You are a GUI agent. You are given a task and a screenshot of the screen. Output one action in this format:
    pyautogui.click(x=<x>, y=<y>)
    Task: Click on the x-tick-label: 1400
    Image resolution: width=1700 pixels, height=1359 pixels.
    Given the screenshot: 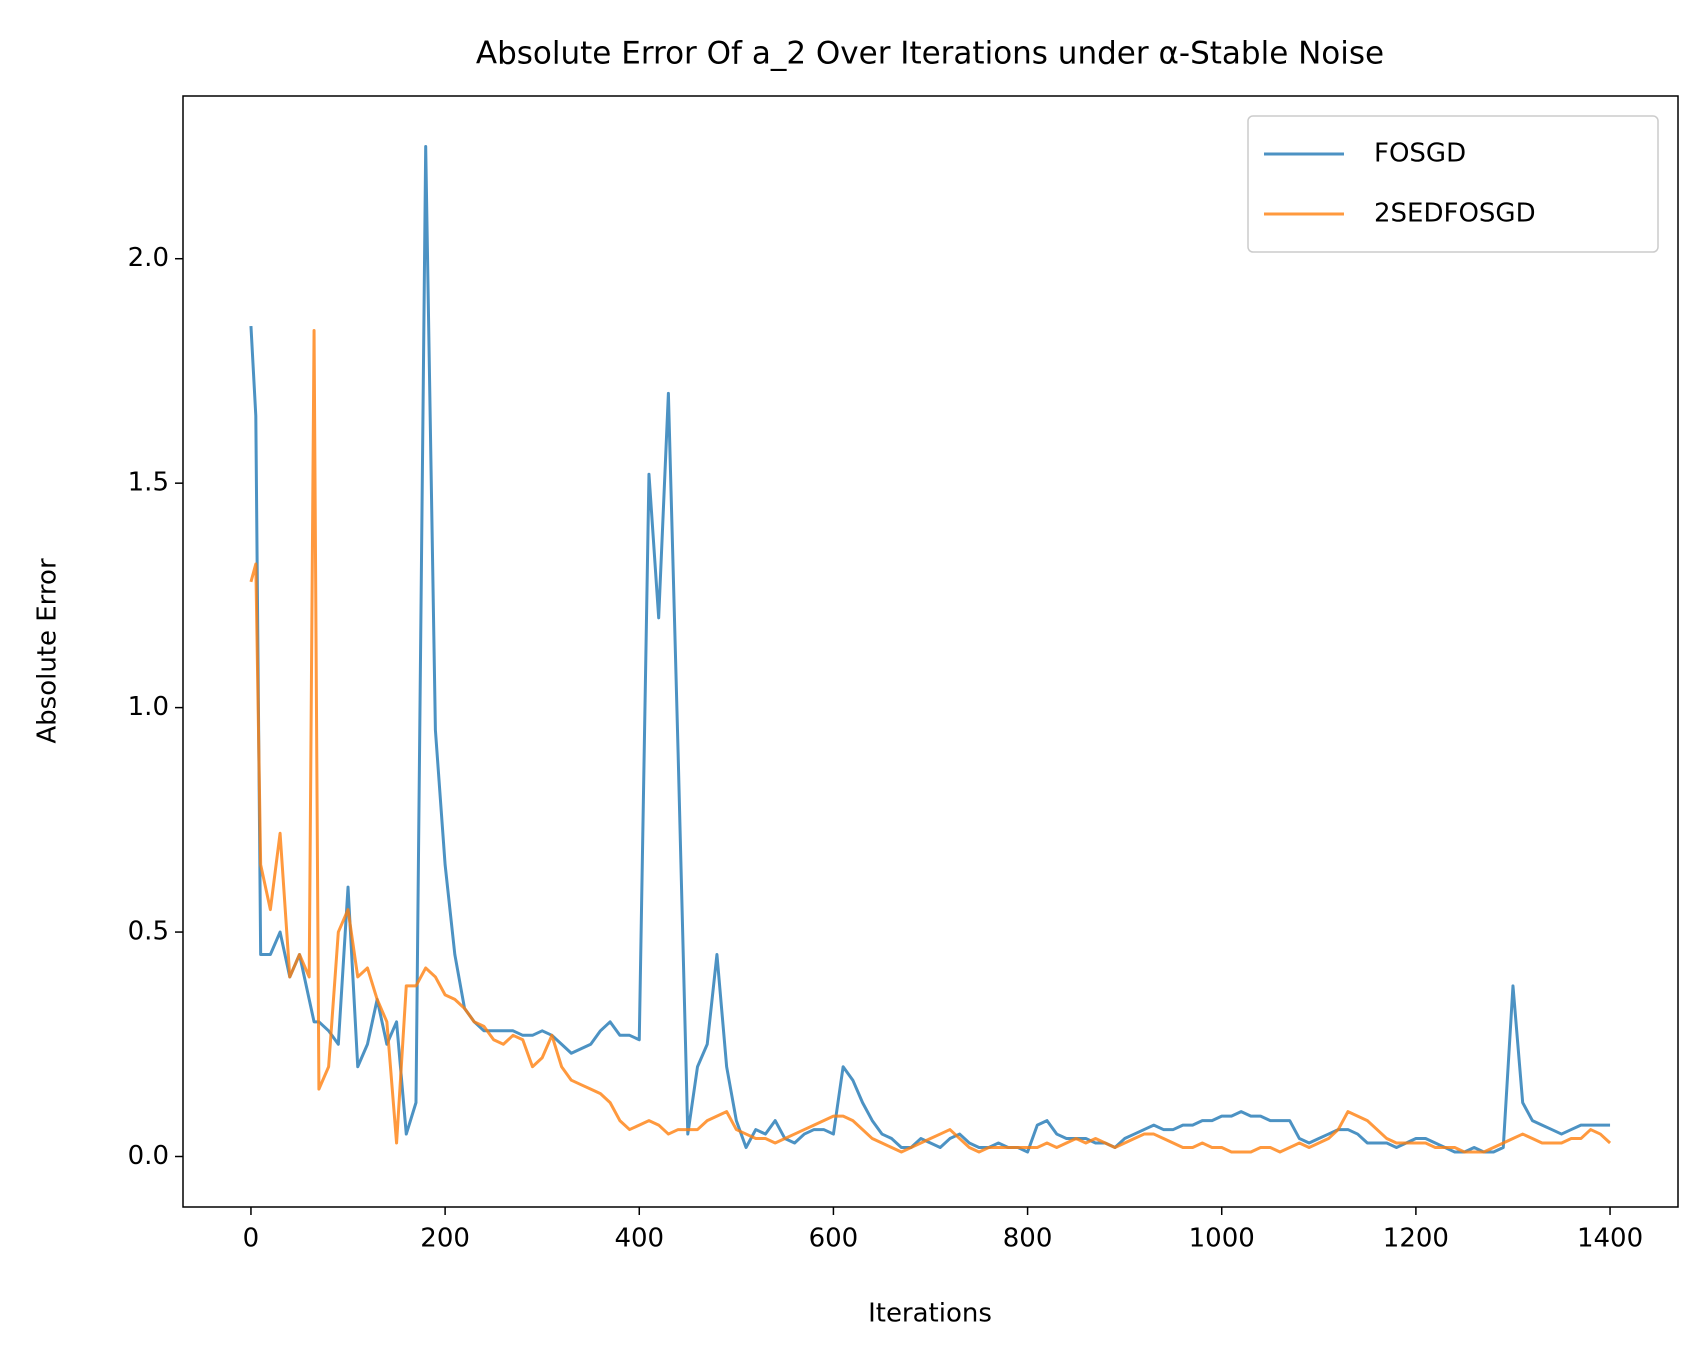 What is the action you would take?
    pyautogui.click(x=1610, y=1239)
    